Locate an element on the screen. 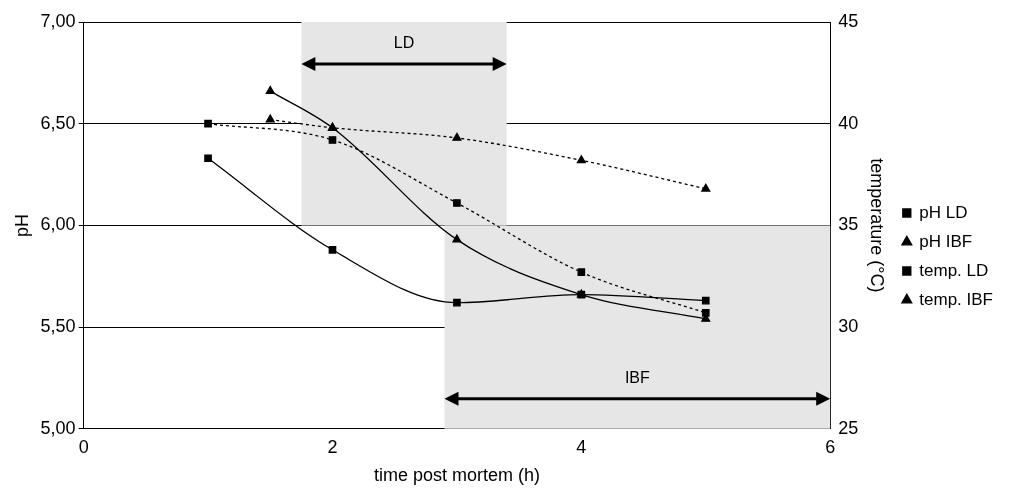 The height and width of the screenshot is (499, 1015). x-tick-label: 4 is located at coordinates (581, 446).